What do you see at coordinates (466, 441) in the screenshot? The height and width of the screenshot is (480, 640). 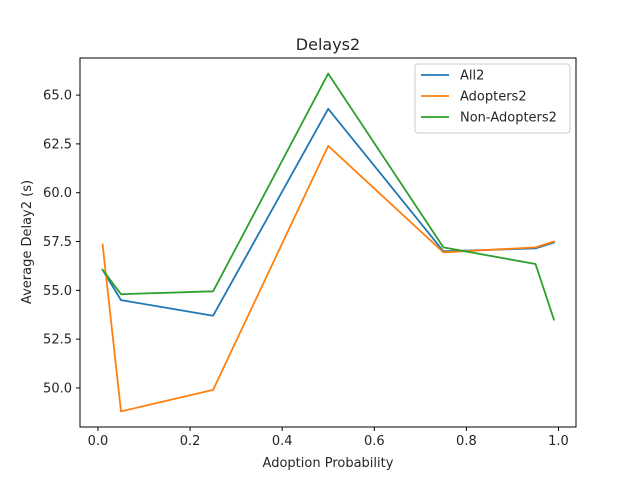 I see `x-tick-label: 0.8` at bounding box center [466, 441].